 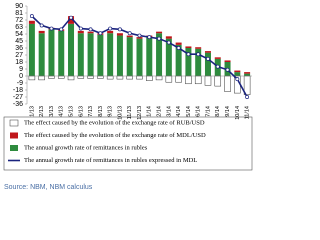 I want to click on x-tick-label: 8/13, so click(x=101, y=111).